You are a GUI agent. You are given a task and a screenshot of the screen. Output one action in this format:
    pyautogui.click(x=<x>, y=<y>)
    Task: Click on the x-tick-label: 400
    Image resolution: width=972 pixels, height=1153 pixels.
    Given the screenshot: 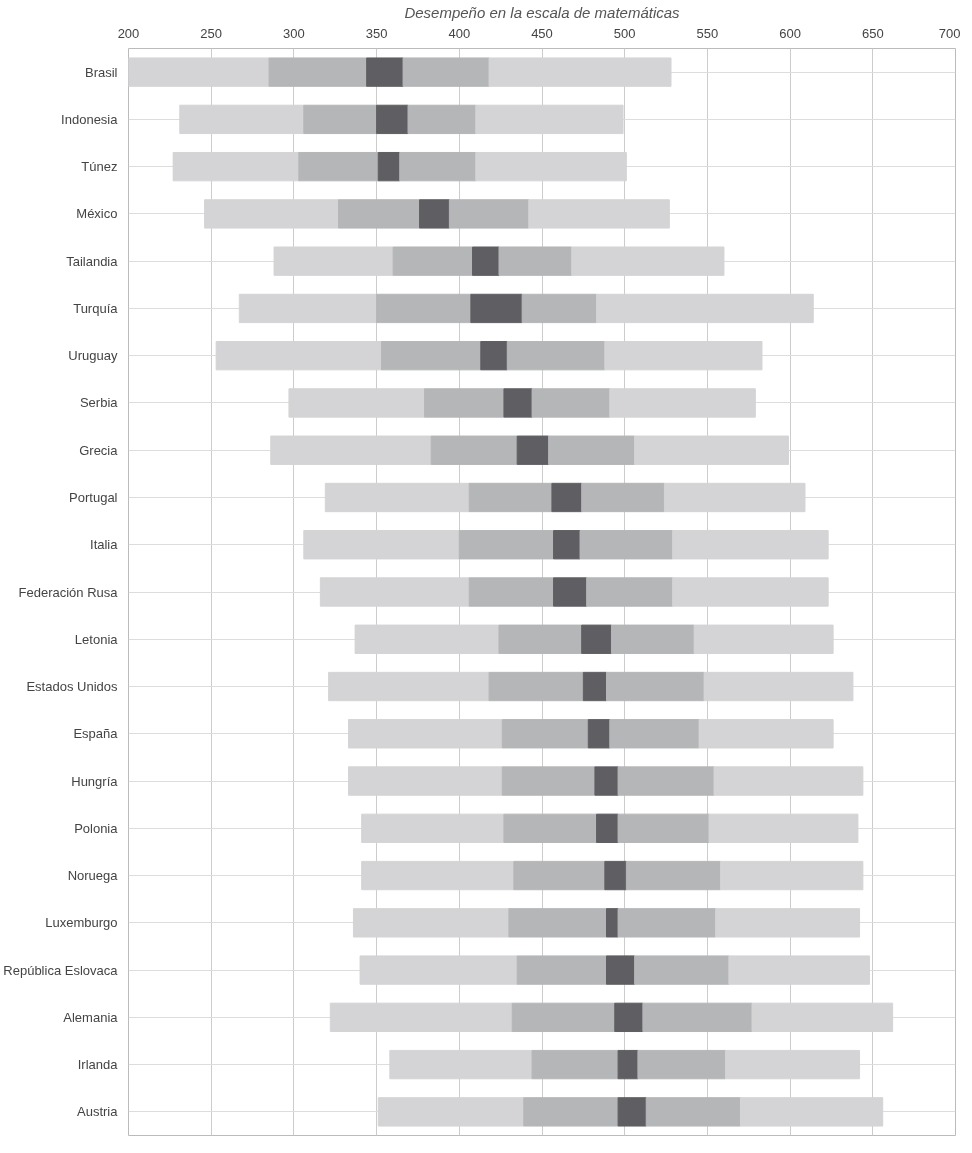 What is the action you would take?
    pyautogui.click(x=459, y=33)
    